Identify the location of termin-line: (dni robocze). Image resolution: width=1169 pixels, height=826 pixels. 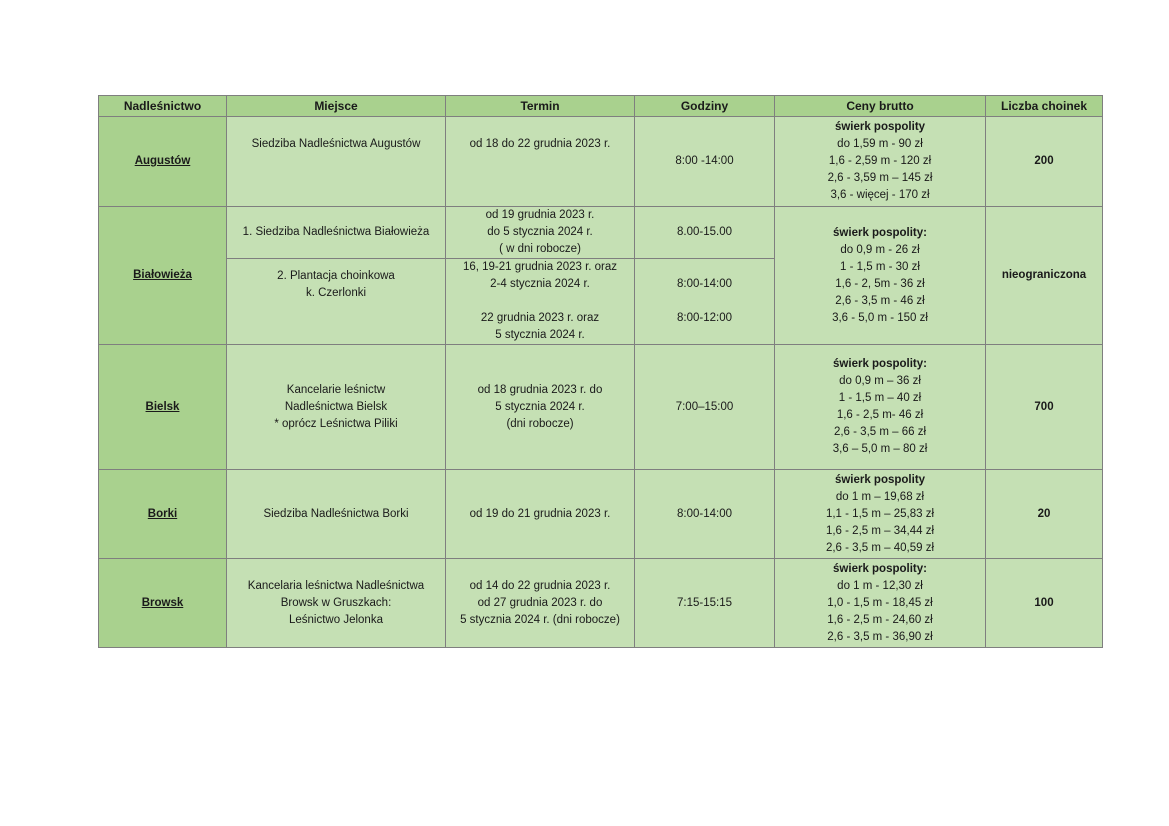
(540, 423).